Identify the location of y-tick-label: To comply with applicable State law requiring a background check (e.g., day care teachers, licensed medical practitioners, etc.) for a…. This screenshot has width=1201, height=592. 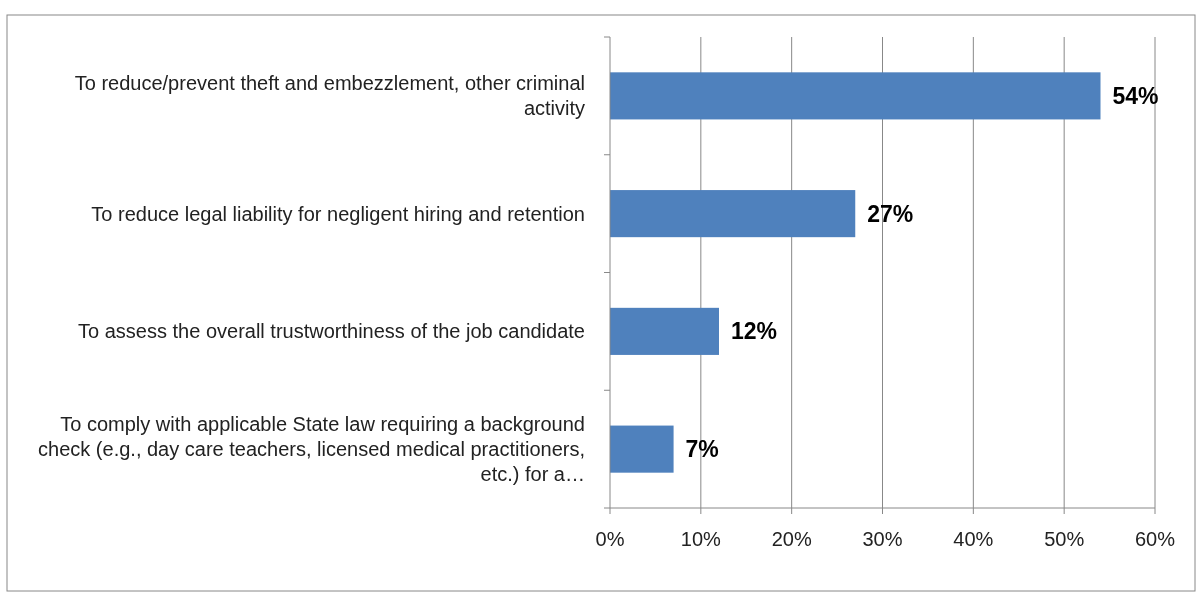
(311, 449).